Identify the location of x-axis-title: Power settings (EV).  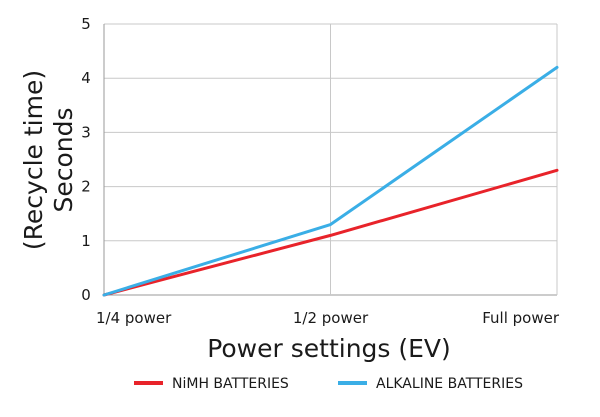
(329, 348).